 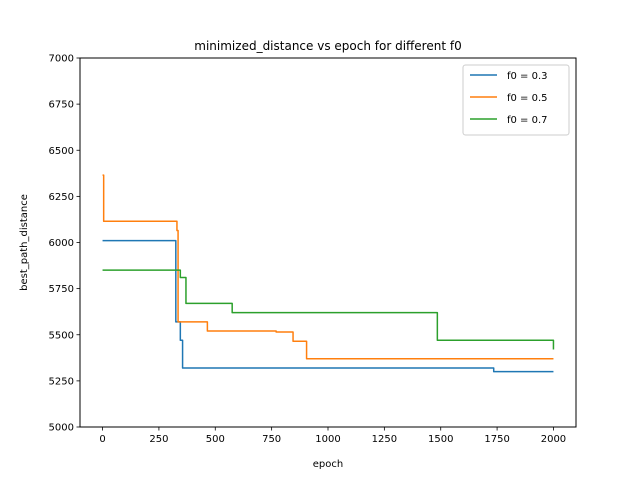 I want to click on x-tick-label: 250, so click(x=158, y=439).